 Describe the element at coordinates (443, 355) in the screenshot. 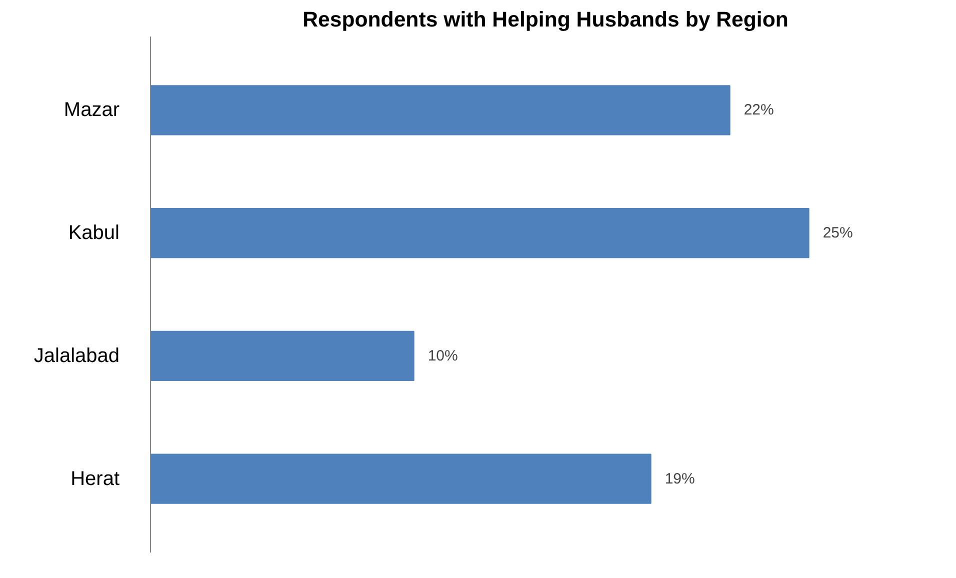

I see `data-label: 10%` at that location.